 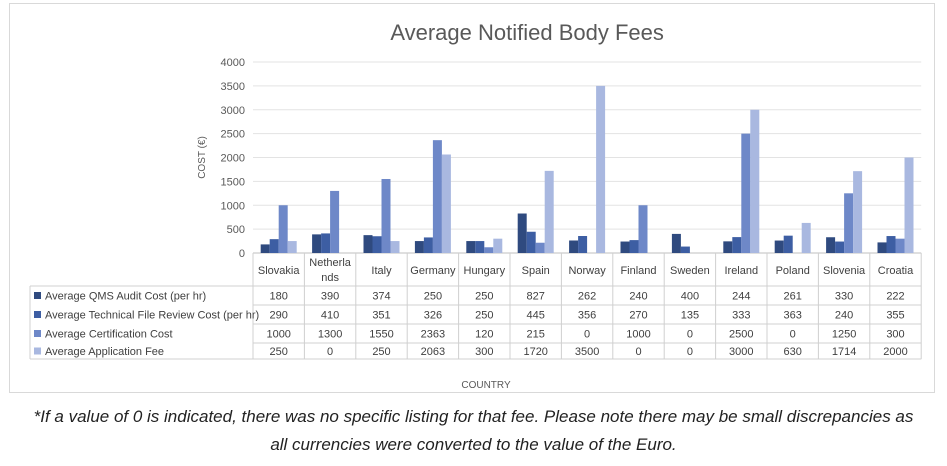 I want to click on data-label: 3500, so click(x=587, y=352).